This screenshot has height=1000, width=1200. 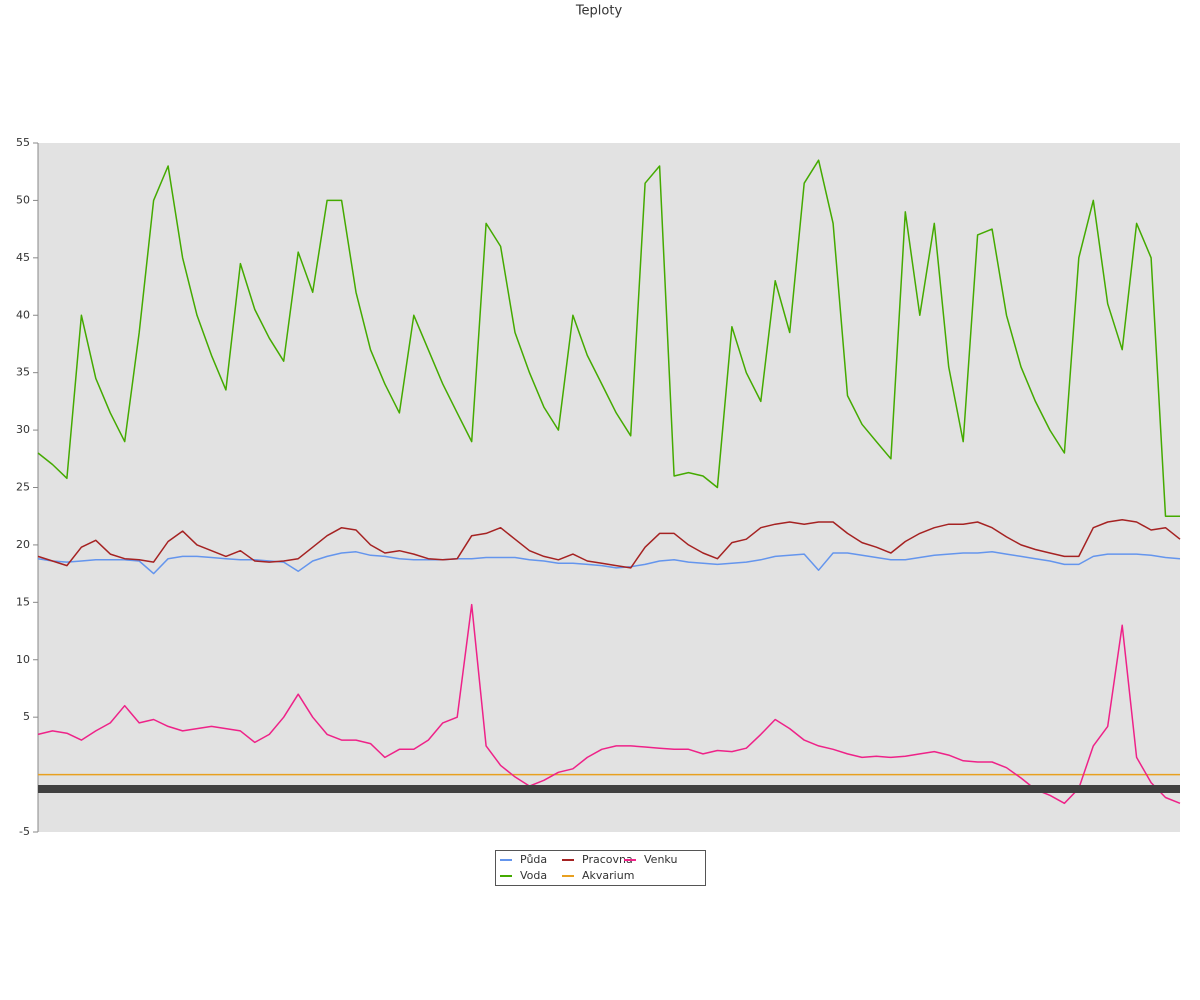 What do you see at coordinates (23, 199) in the screenshot?
I see `y-tick-label: 50` at bounding box center [23, 199].